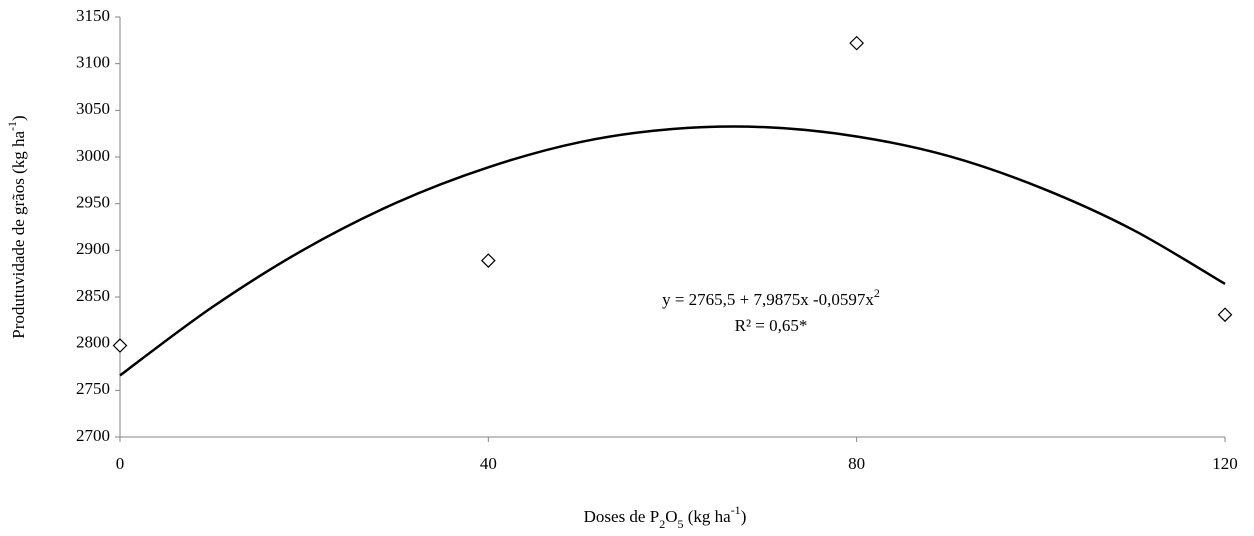 The height and width of the screenshot is (536, 1254). I want to click on label-part: Doses de P, so click(622, 516).